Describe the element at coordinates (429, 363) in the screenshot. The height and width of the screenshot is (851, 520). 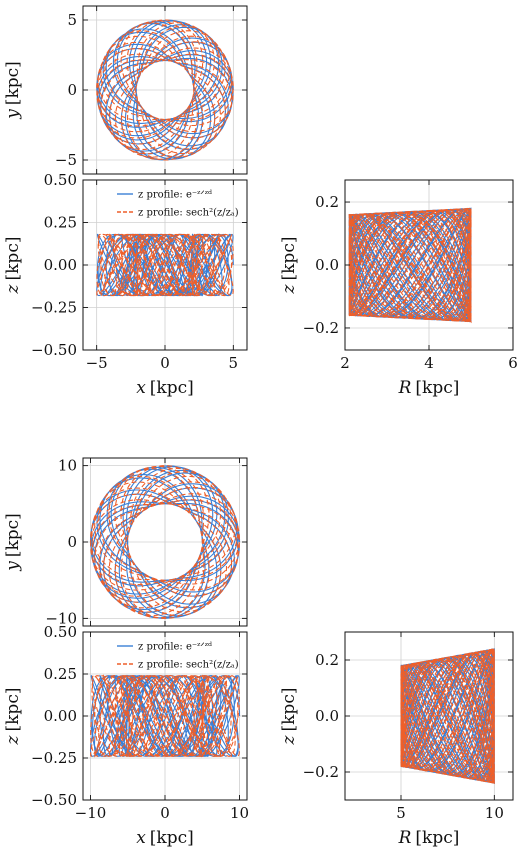
I see `x-tick-label: 4` at that location.